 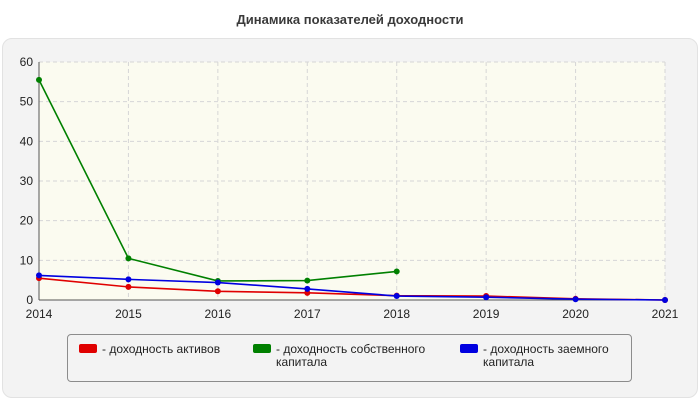 I want to click on x-tick-label: 2021, so click(x=665, y=314).